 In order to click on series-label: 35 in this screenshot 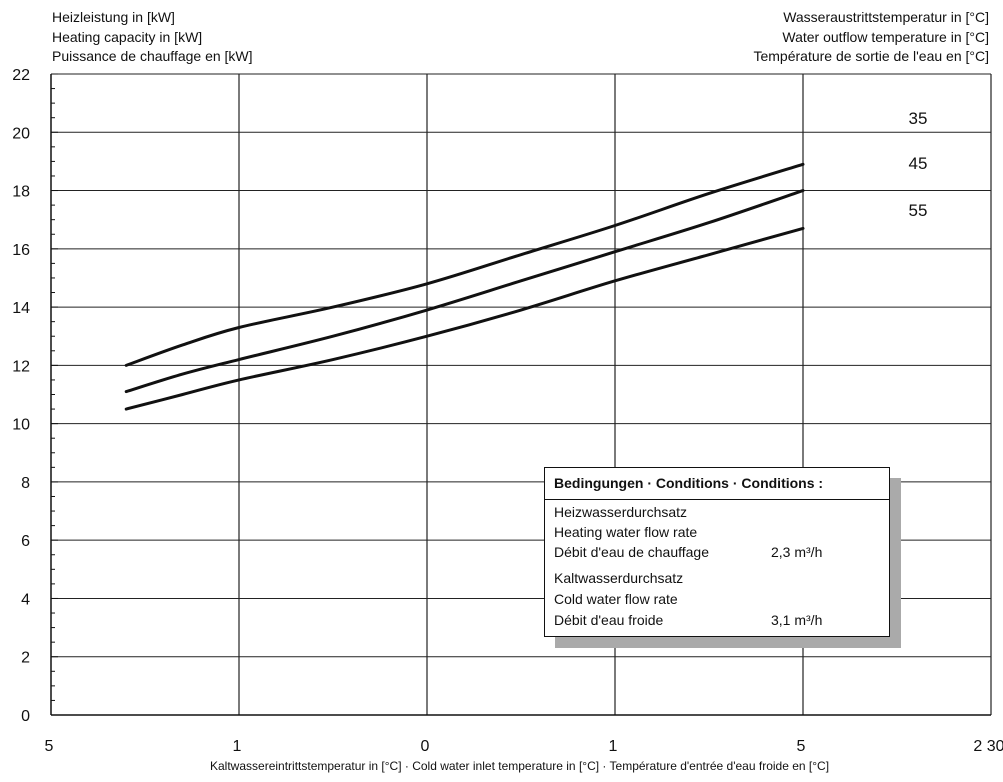, I will do `click(918, 118)`.